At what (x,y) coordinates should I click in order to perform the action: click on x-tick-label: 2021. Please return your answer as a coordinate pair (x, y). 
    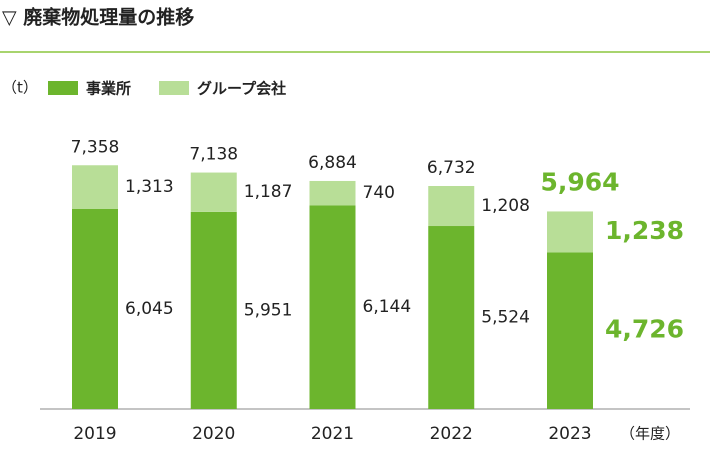
    Looking at the image, I should click on (332, 434).